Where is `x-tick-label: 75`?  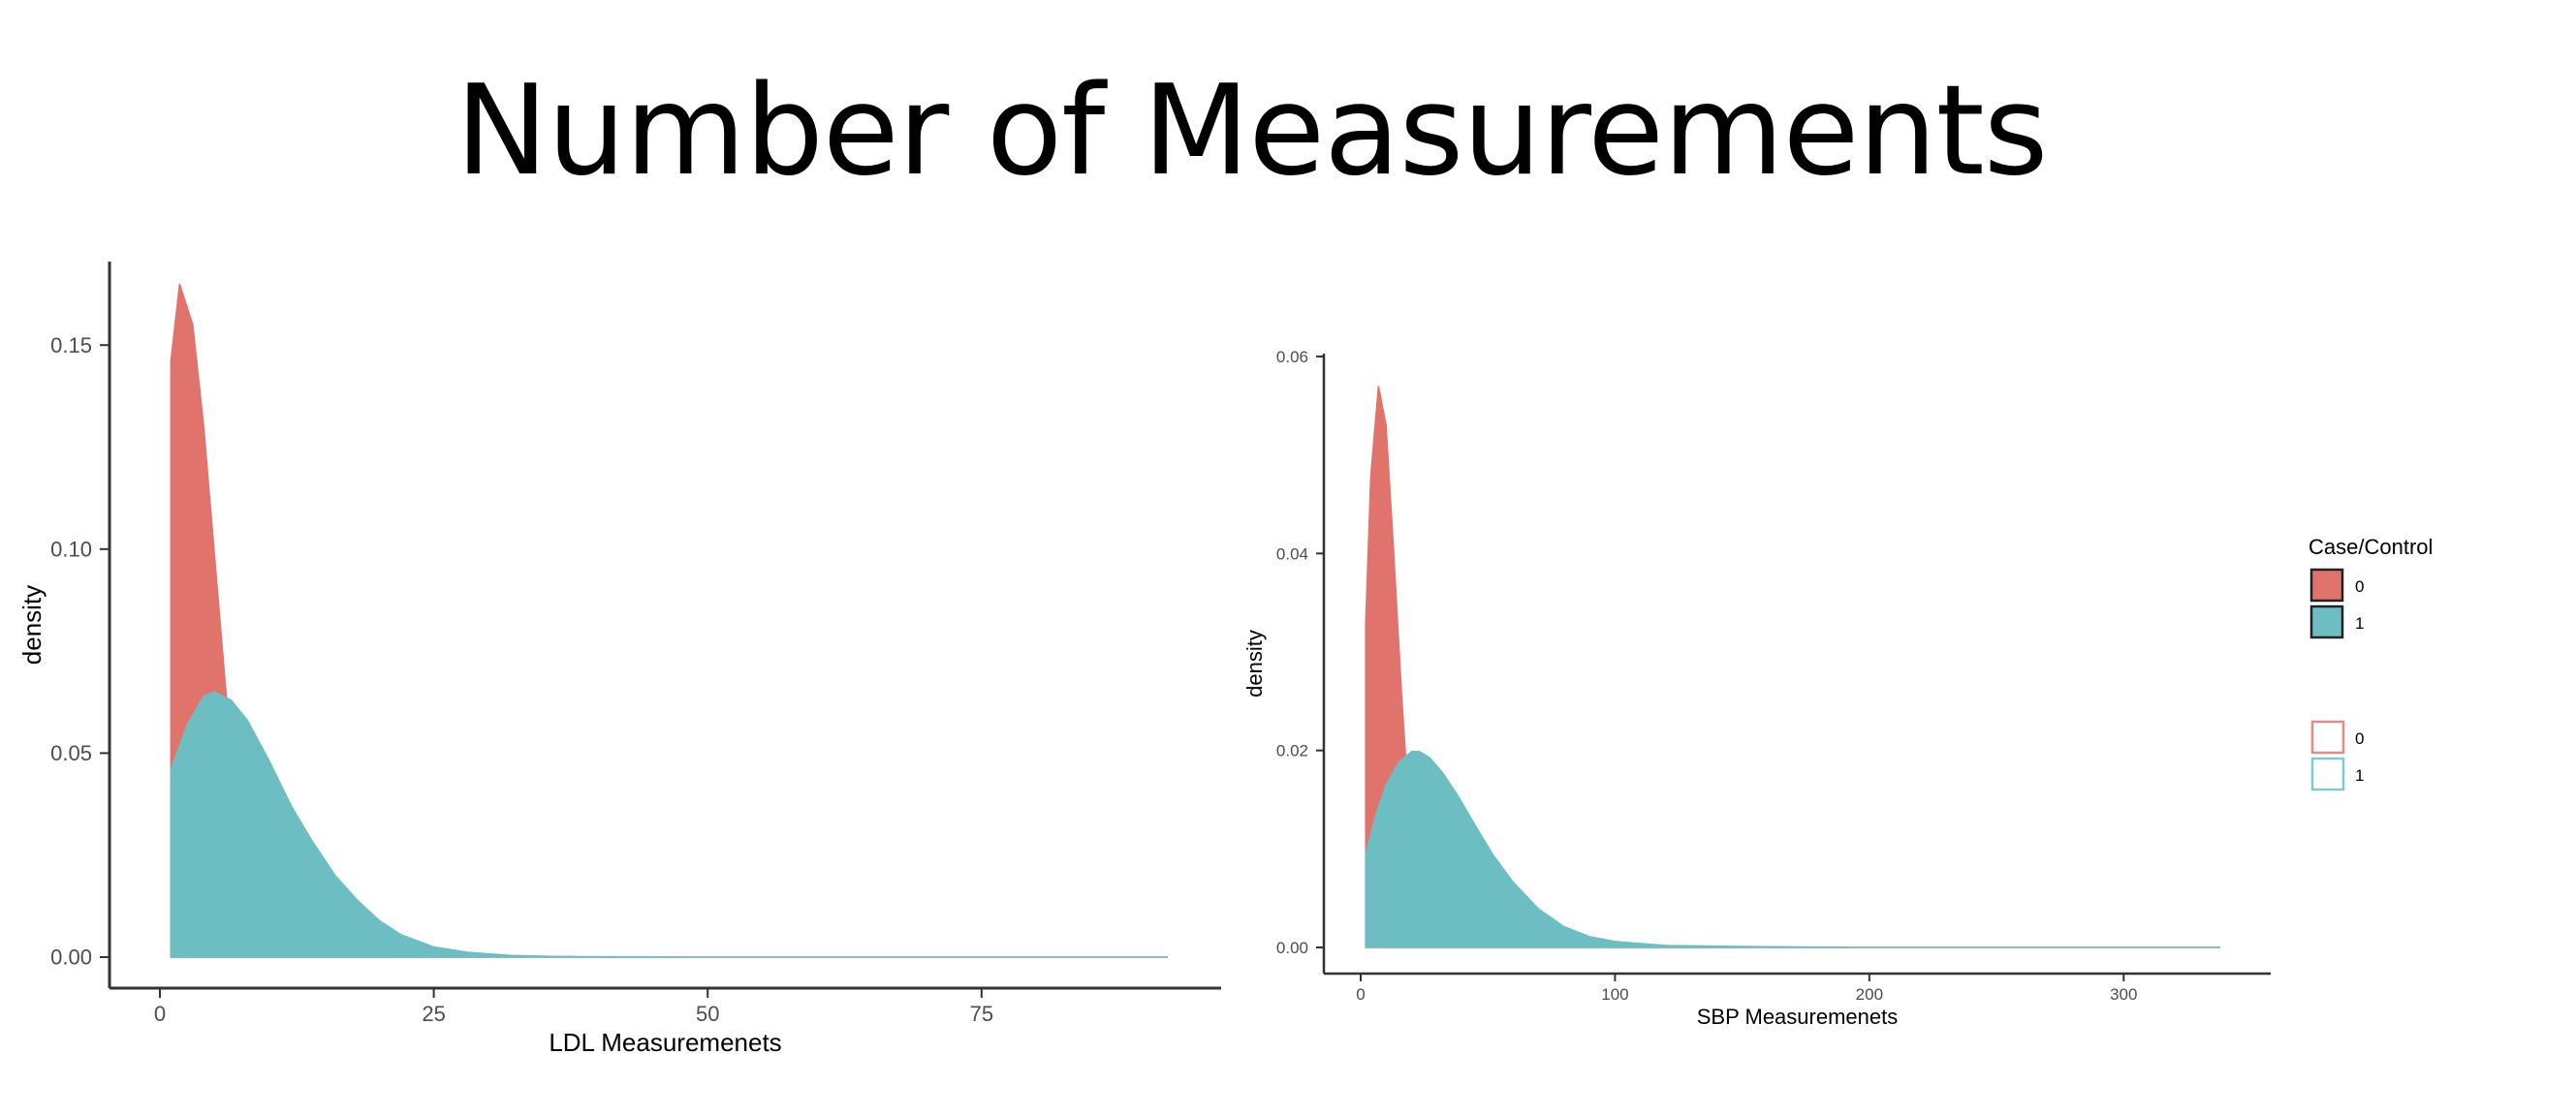
x-tick-label: 75 is located at coordinates (981, 1014).